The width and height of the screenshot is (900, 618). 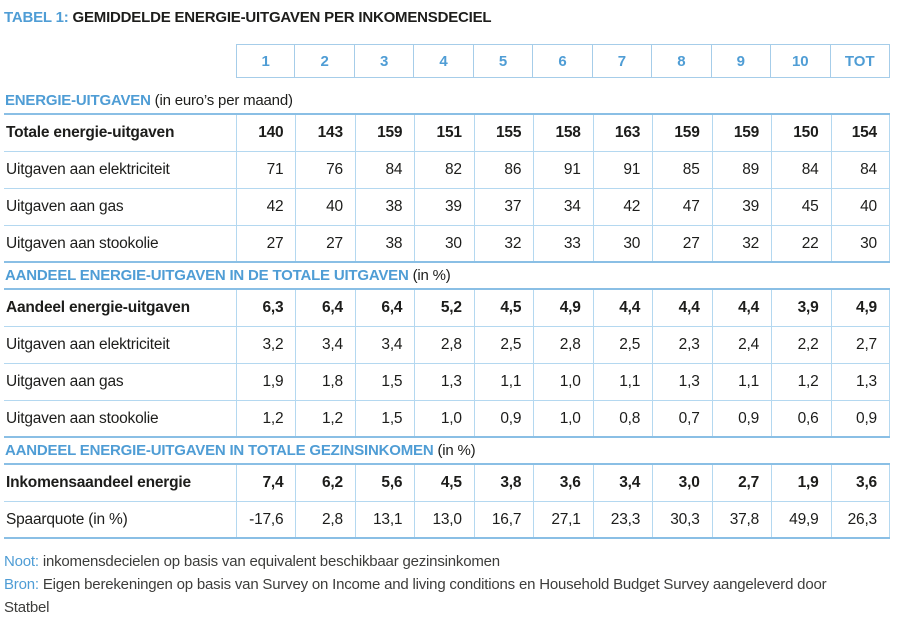 I want to click on data-cell: 82, so click(x=443, y=170).